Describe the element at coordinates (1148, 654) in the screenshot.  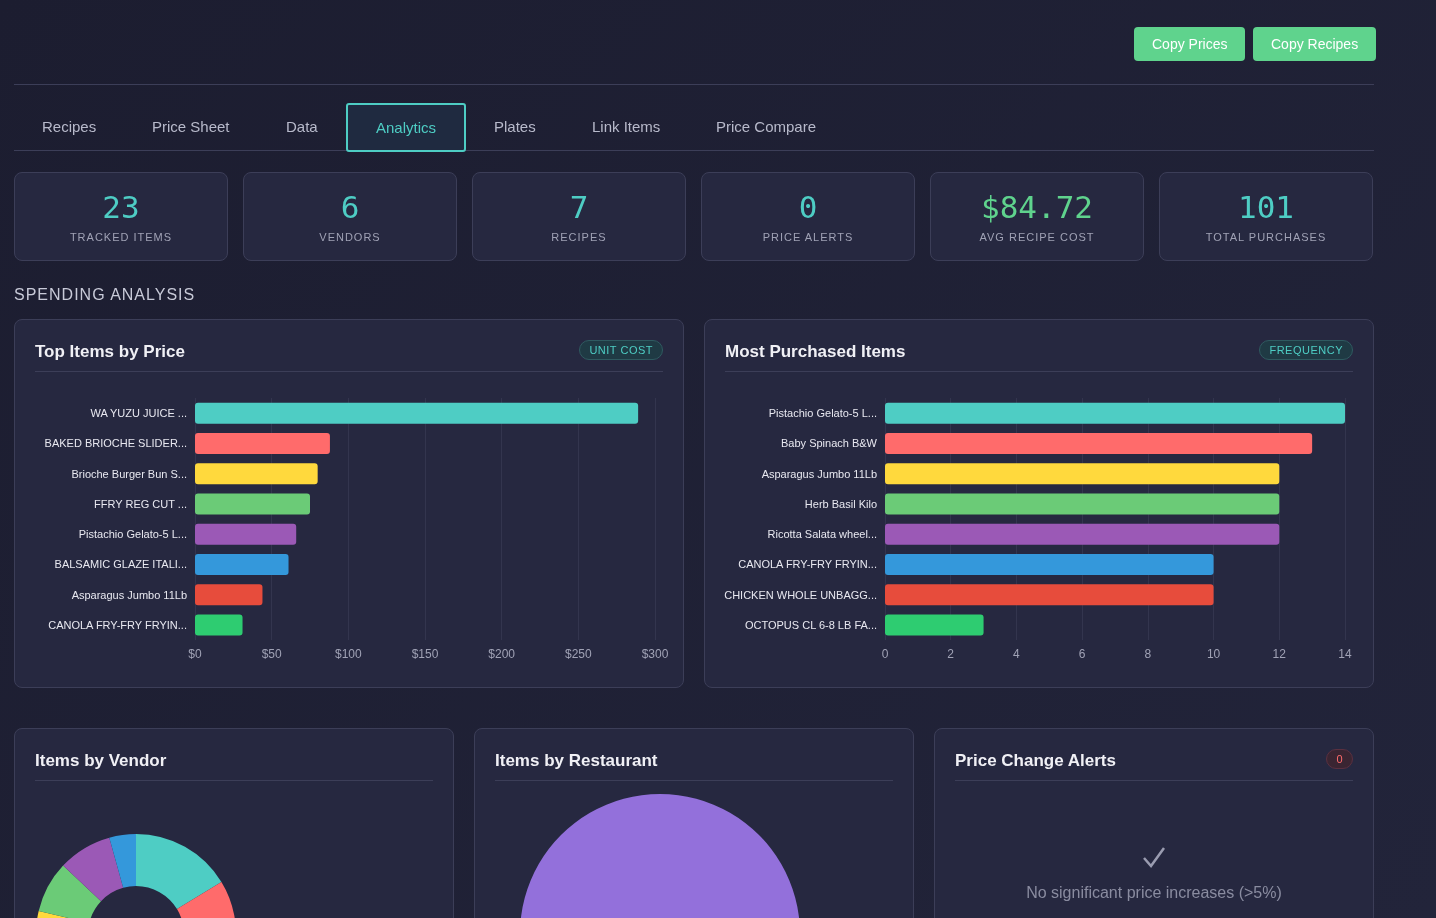
I see `x-tick-label: 8` at that location.